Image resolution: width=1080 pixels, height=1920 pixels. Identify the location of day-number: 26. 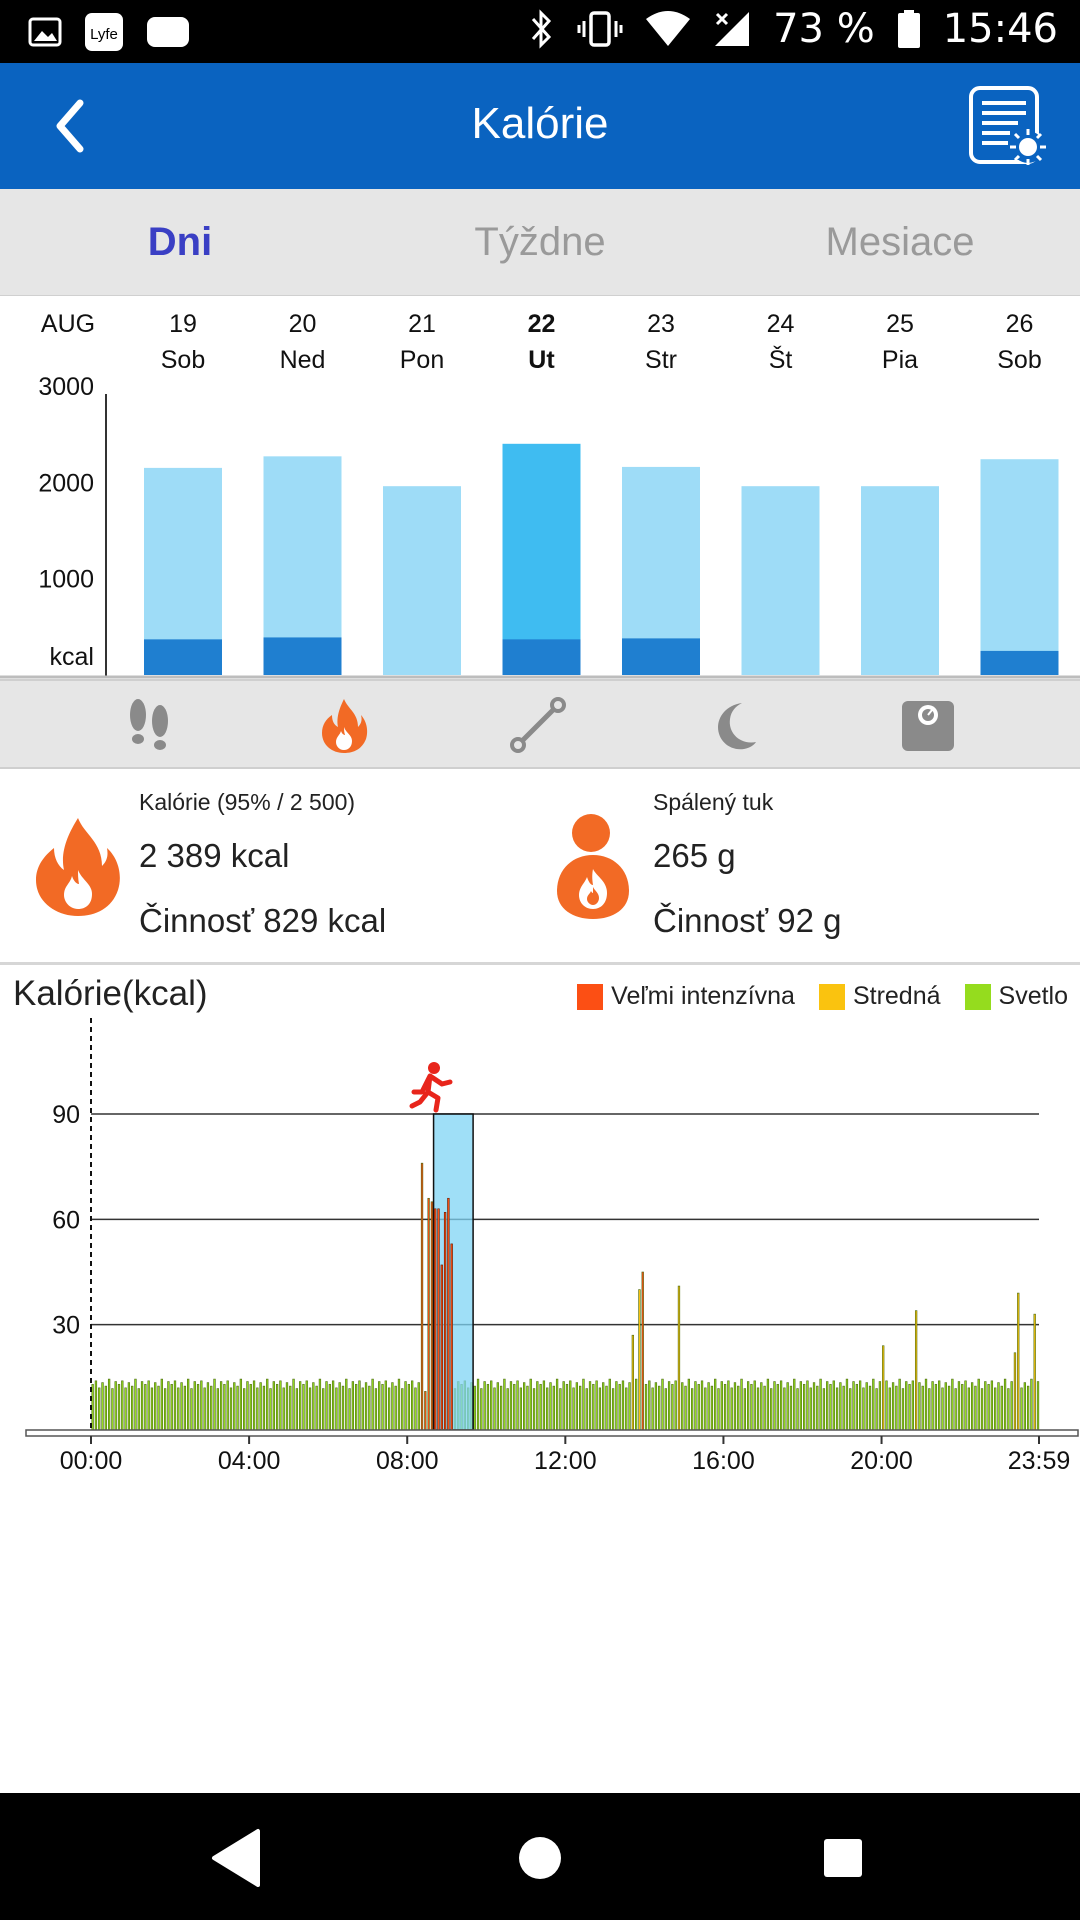
(1020, 324).